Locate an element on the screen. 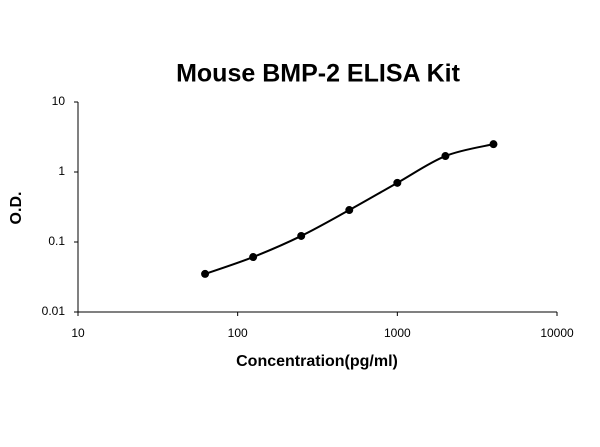 Image resolution: width=600 pixels, height=447 pixels. x-tick-label: 10 is located at coordinates (78, 333).